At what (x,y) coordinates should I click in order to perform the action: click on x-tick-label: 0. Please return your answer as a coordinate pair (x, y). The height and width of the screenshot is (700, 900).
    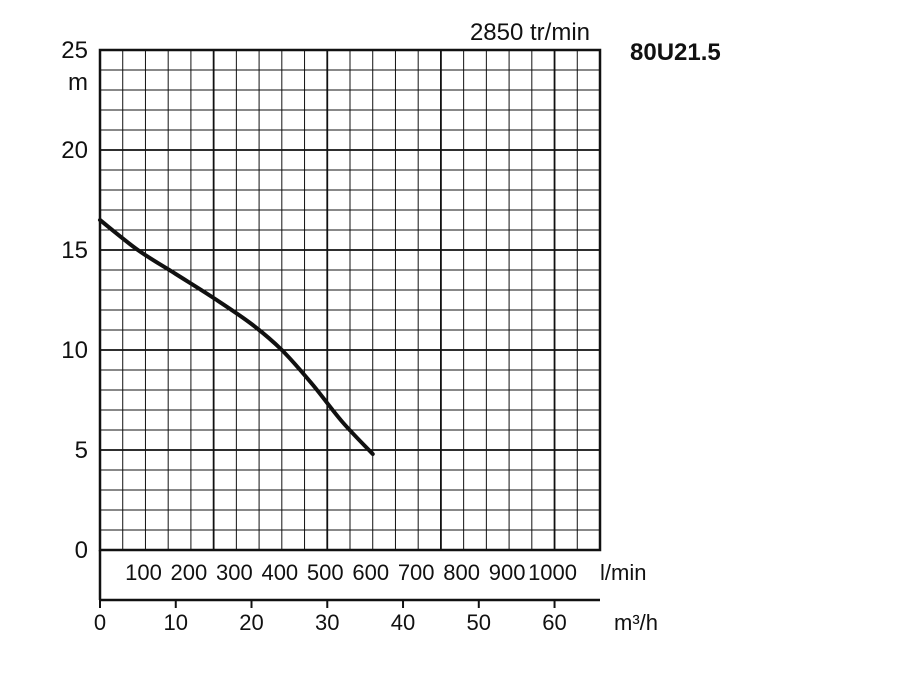
    Looking at the image, I should click on (100, 622).